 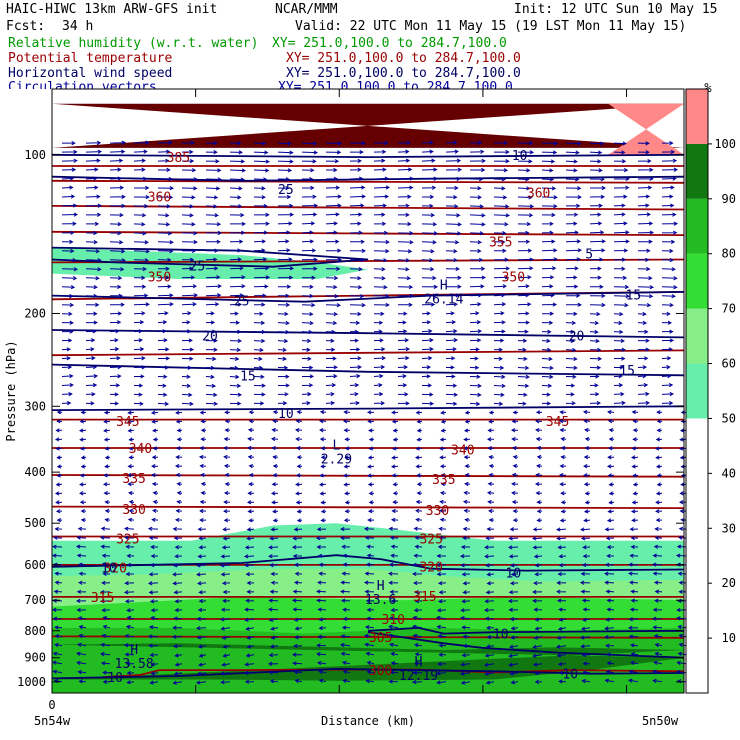 I want to click on theta-label: 330, so click(x=437, y=511).